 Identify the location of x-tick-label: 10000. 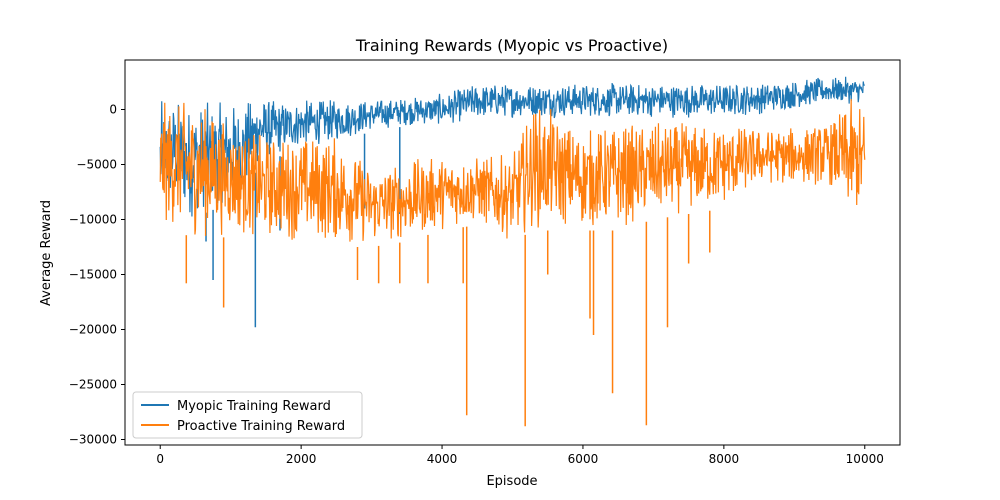
(865, 459).